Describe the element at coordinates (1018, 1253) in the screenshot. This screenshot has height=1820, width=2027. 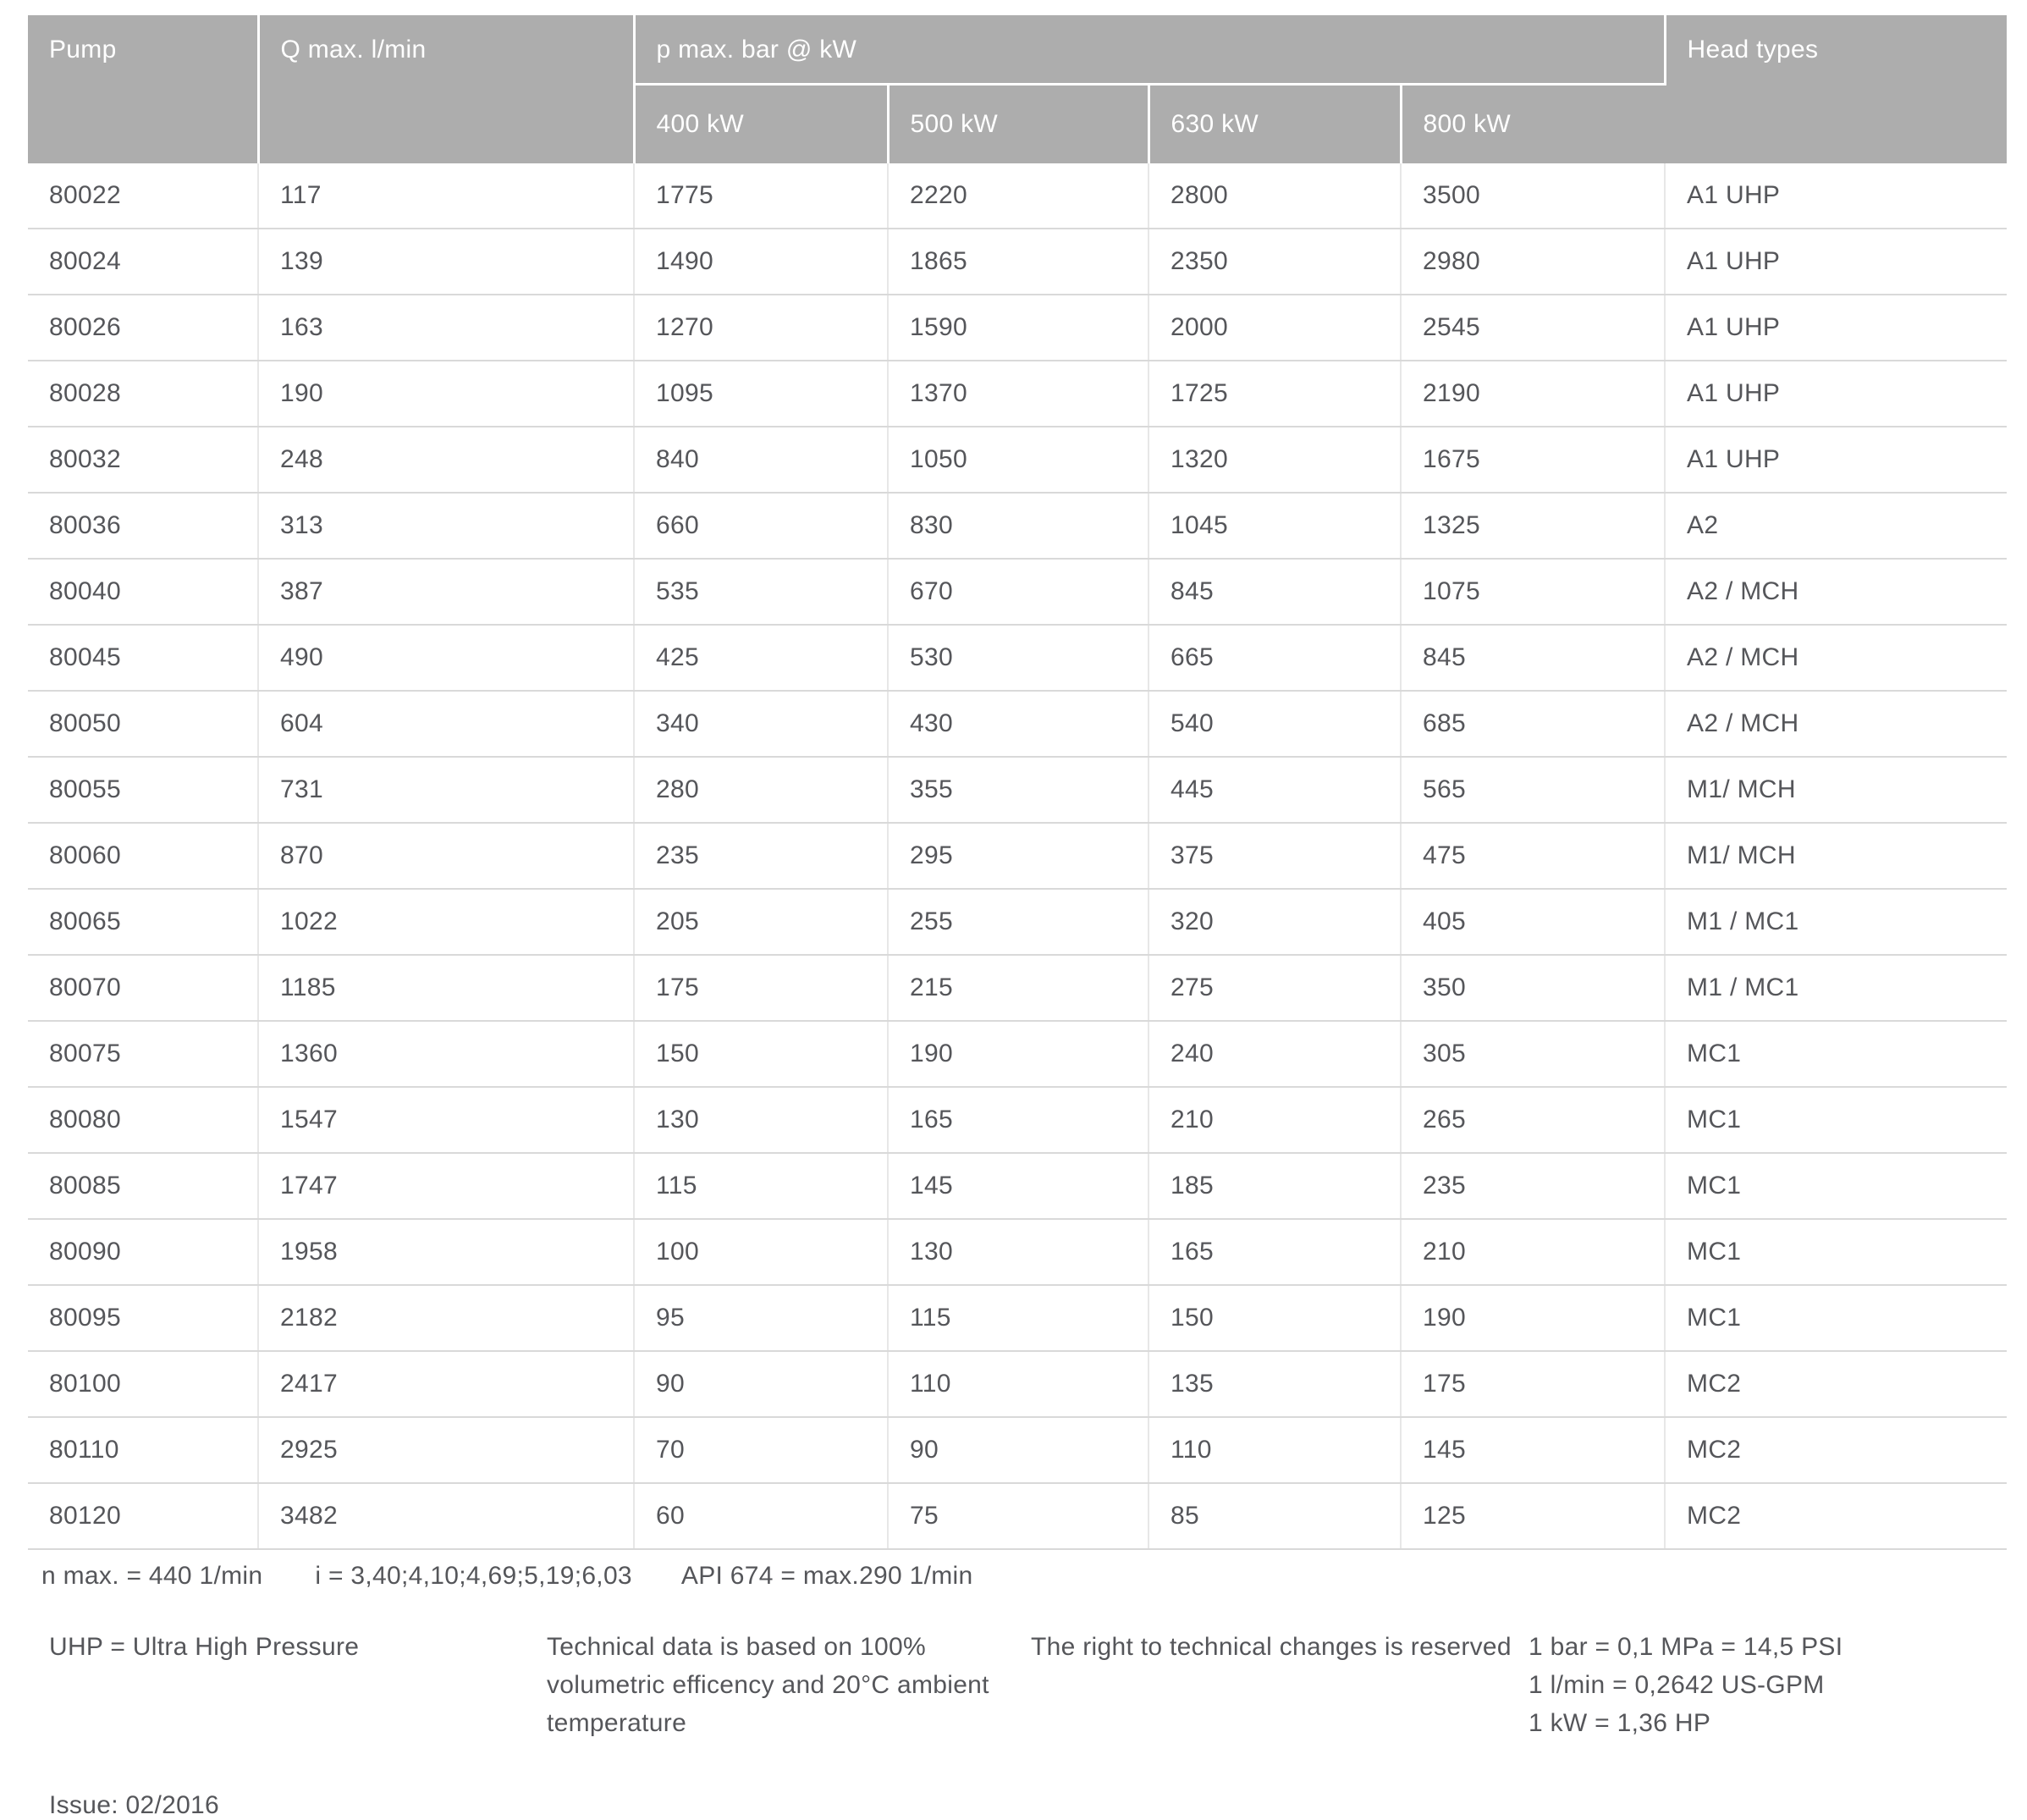
I see `p-max-500kw-cell: 130` at that location.